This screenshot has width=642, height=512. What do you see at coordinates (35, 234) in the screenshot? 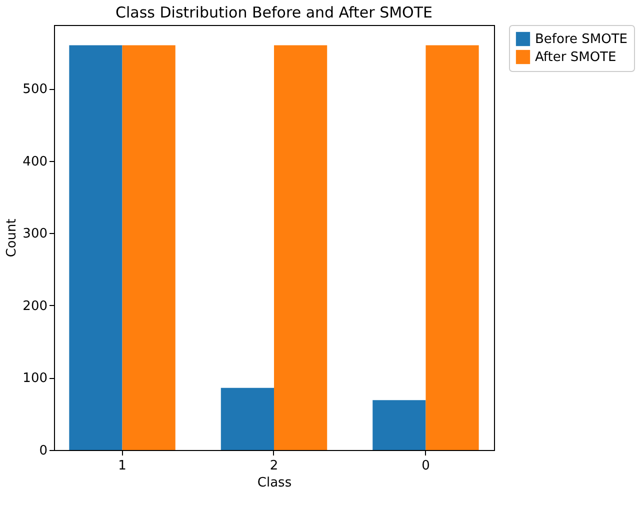
I see `y-tick-label: 300` at bounding box center [35, 234].